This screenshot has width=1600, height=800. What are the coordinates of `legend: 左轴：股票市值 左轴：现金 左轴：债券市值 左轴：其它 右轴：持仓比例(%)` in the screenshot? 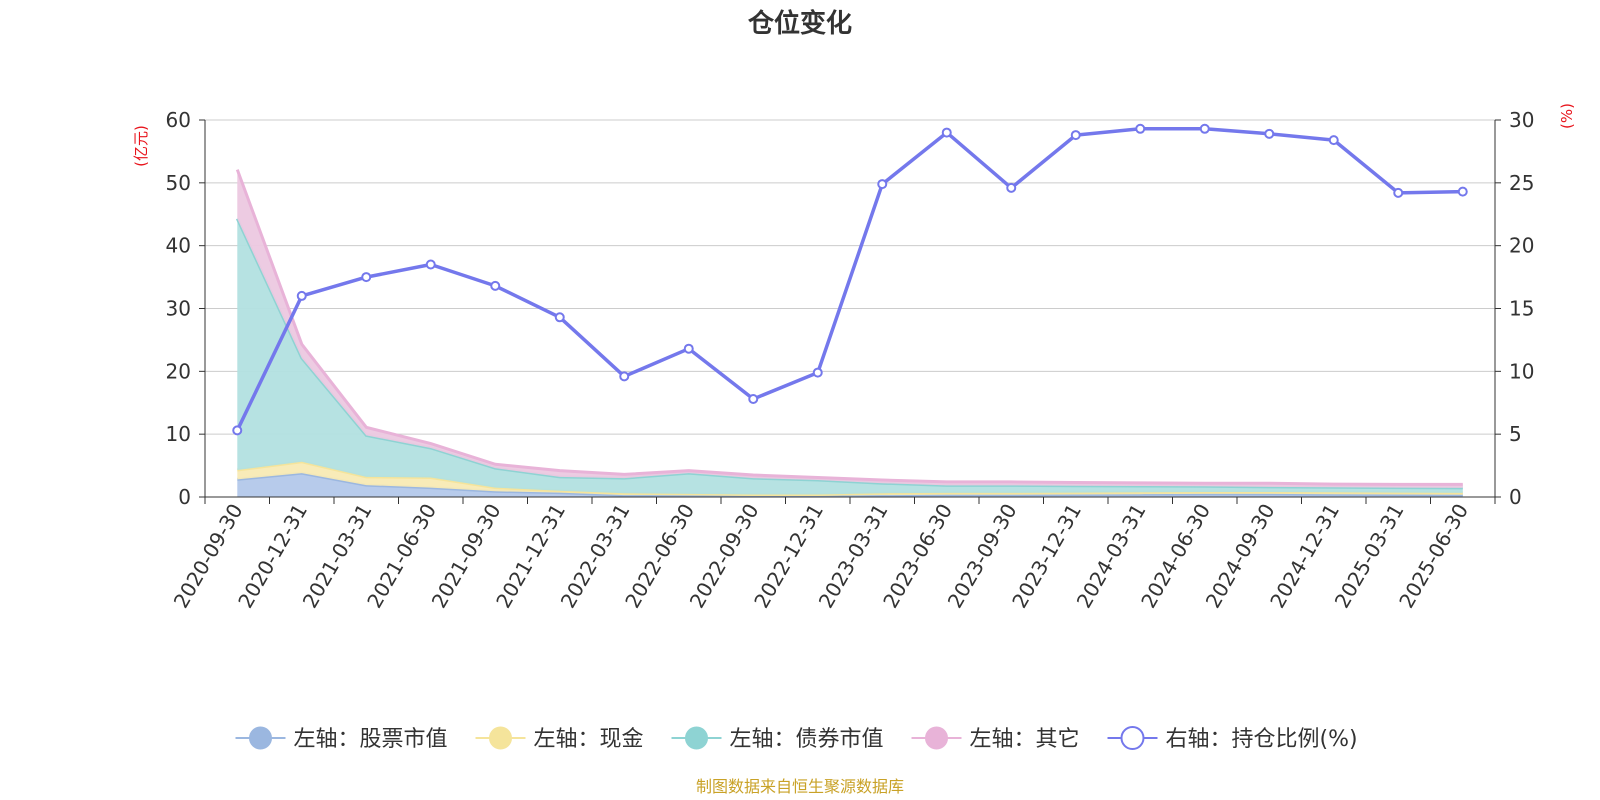 It's located at (796, 739).